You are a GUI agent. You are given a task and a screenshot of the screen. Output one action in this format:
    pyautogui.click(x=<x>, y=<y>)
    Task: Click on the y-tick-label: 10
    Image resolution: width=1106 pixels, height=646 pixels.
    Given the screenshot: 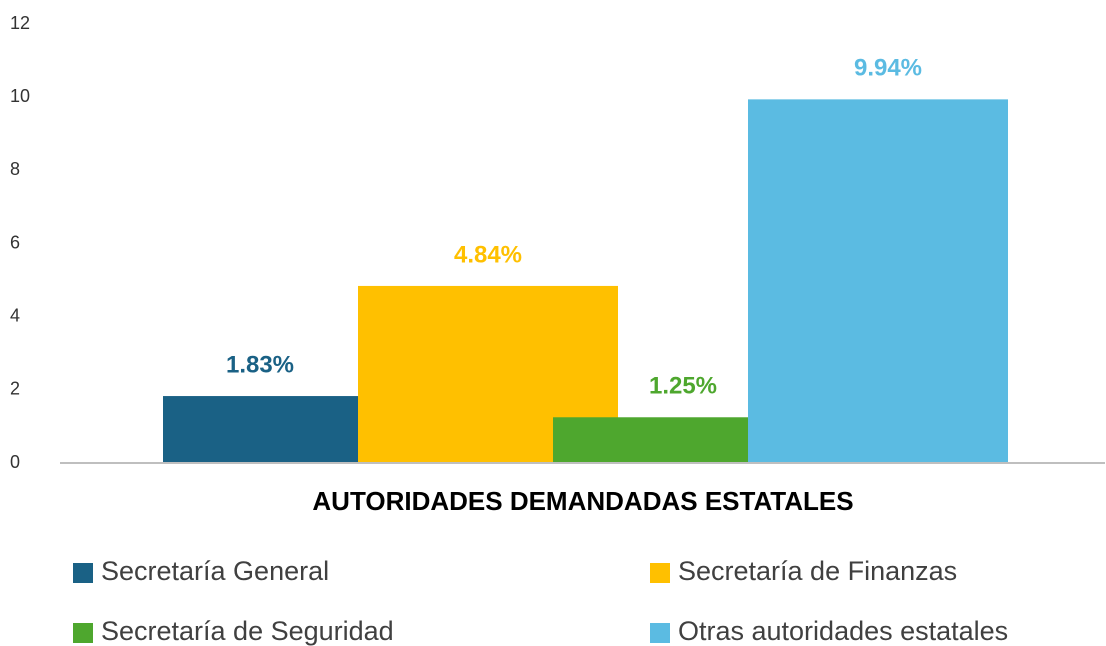 What is the action you would take?
    pyautogui.click(x=20, y=96)
    